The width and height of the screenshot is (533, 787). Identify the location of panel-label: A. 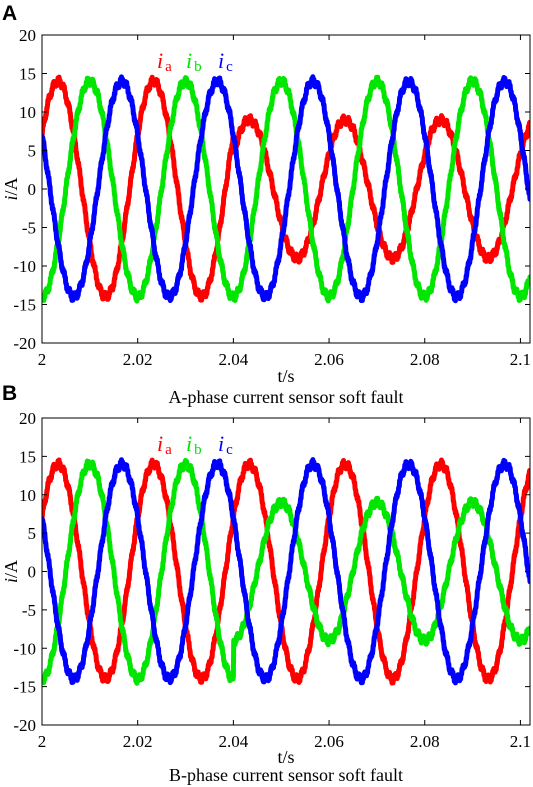
(9, 13).